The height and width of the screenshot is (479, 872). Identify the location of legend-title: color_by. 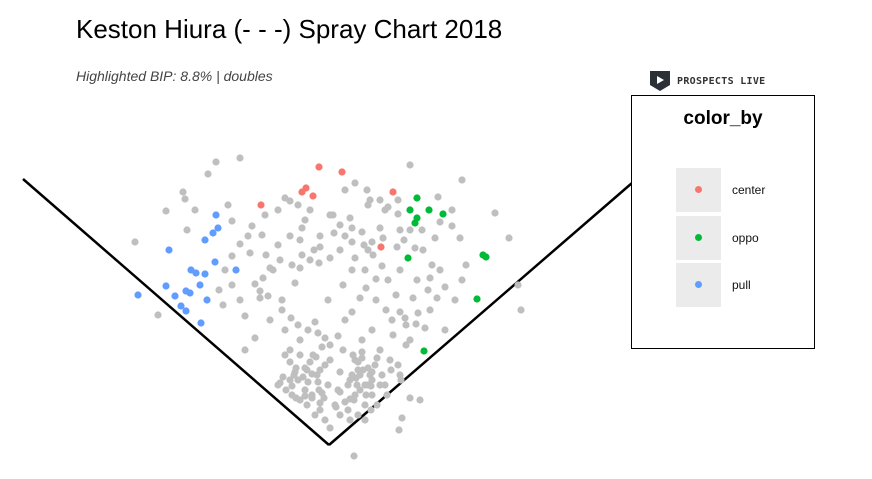
(723, 118).